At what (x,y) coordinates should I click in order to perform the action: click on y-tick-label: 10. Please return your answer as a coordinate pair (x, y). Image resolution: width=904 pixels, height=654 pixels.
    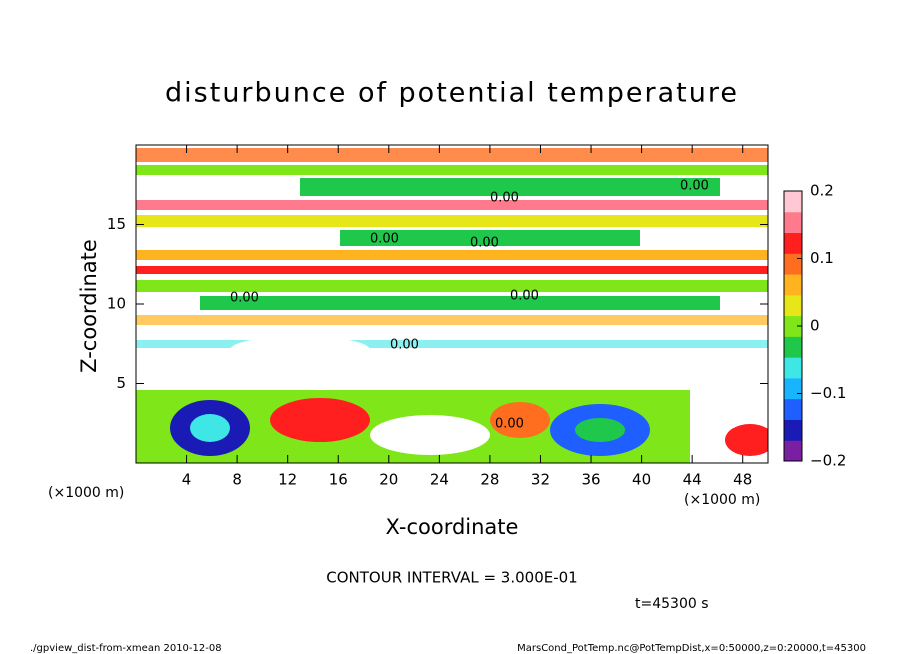
    Looking at the image, I should click on (116, 304).